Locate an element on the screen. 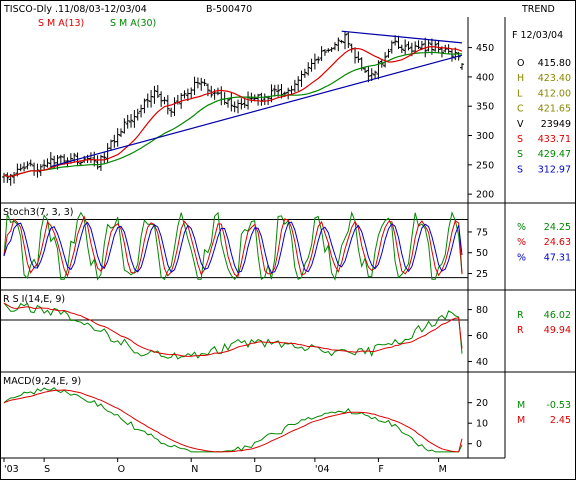  info-row-value: 24.25 is located at coordinates (557, 227).